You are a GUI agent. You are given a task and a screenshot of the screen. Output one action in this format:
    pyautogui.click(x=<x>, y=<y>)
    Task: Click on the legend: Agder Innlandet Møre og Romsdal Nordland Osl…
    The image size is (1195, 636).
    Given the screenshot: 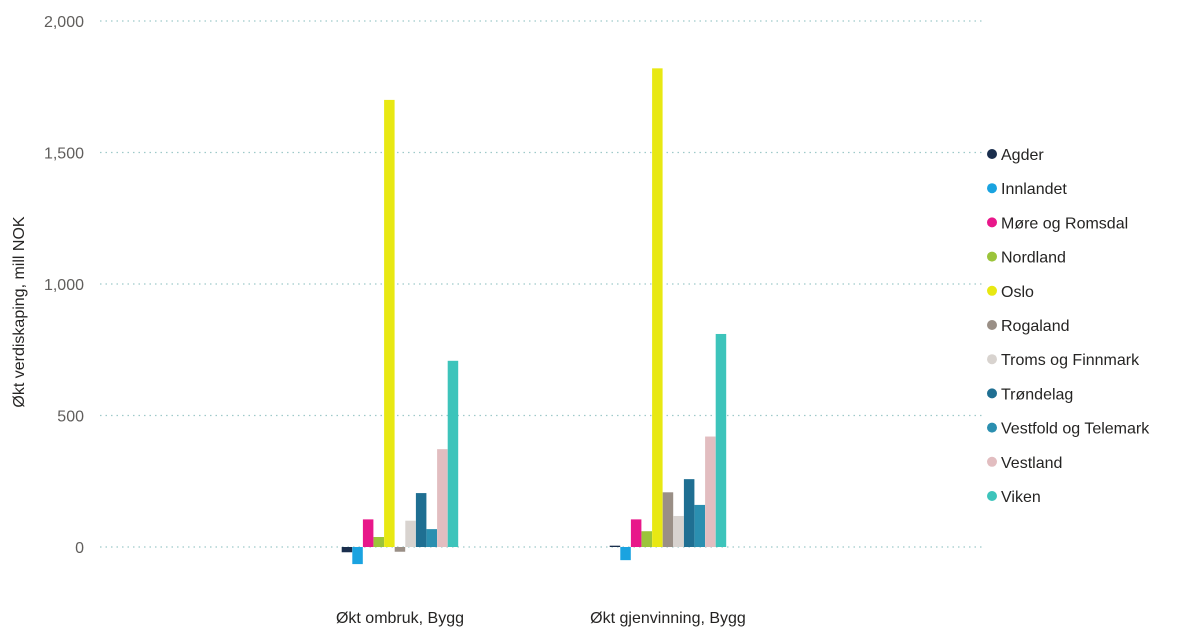 What is the action you would take?
    pyautogui.click(x=1068, y=326)
    